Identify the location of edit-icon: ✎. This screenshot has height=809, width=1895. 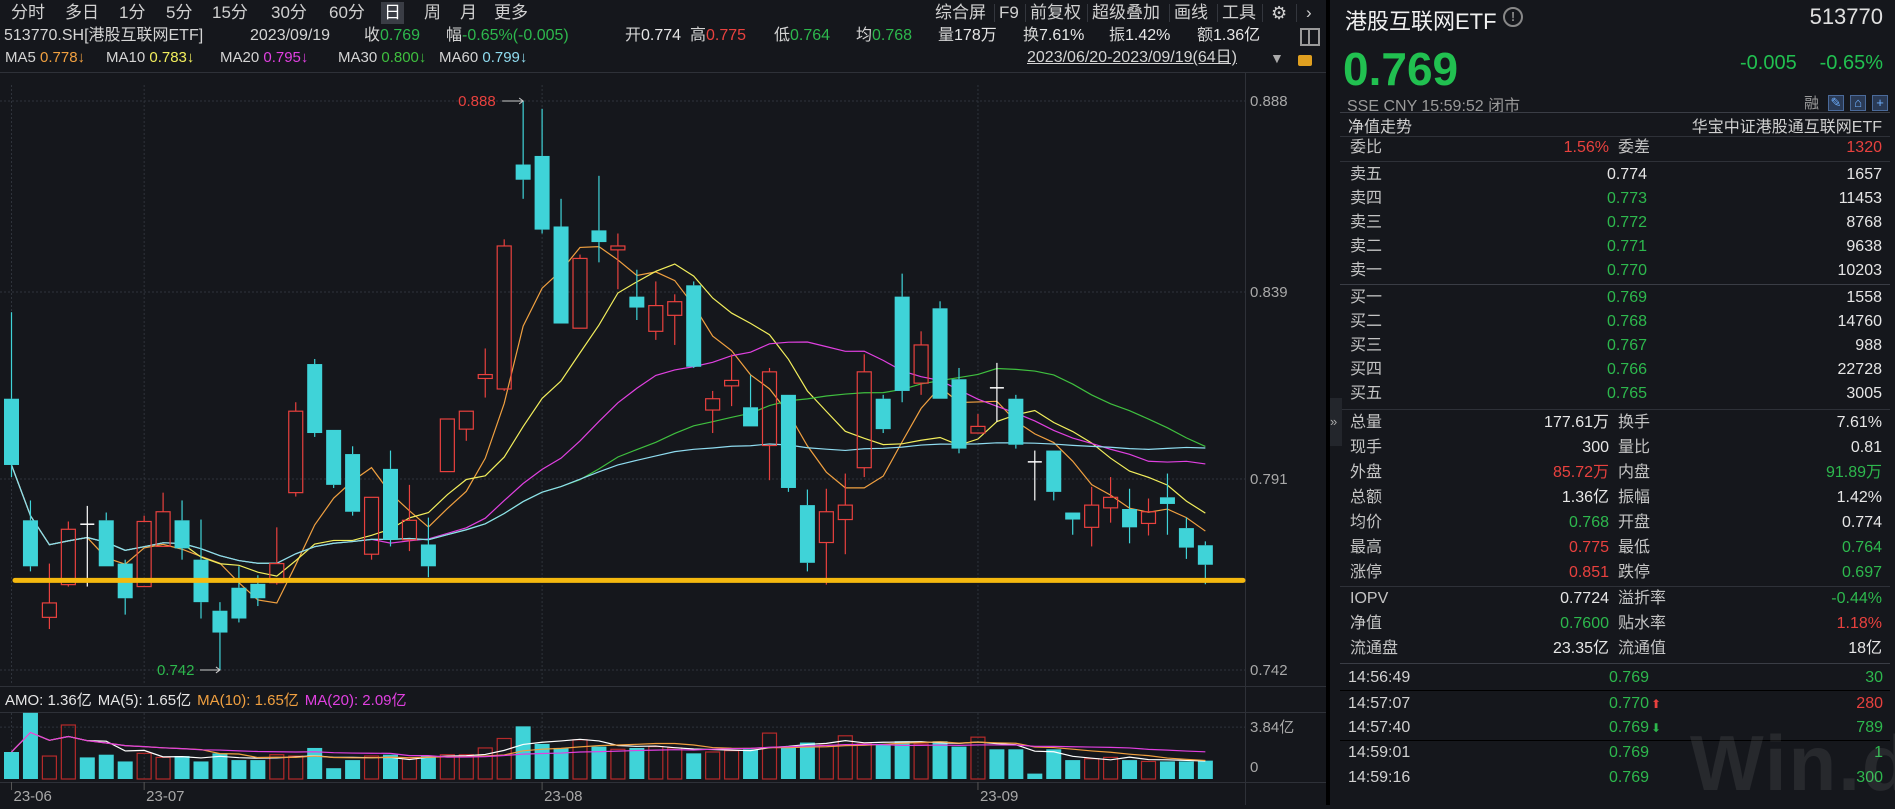
(1836, 103).